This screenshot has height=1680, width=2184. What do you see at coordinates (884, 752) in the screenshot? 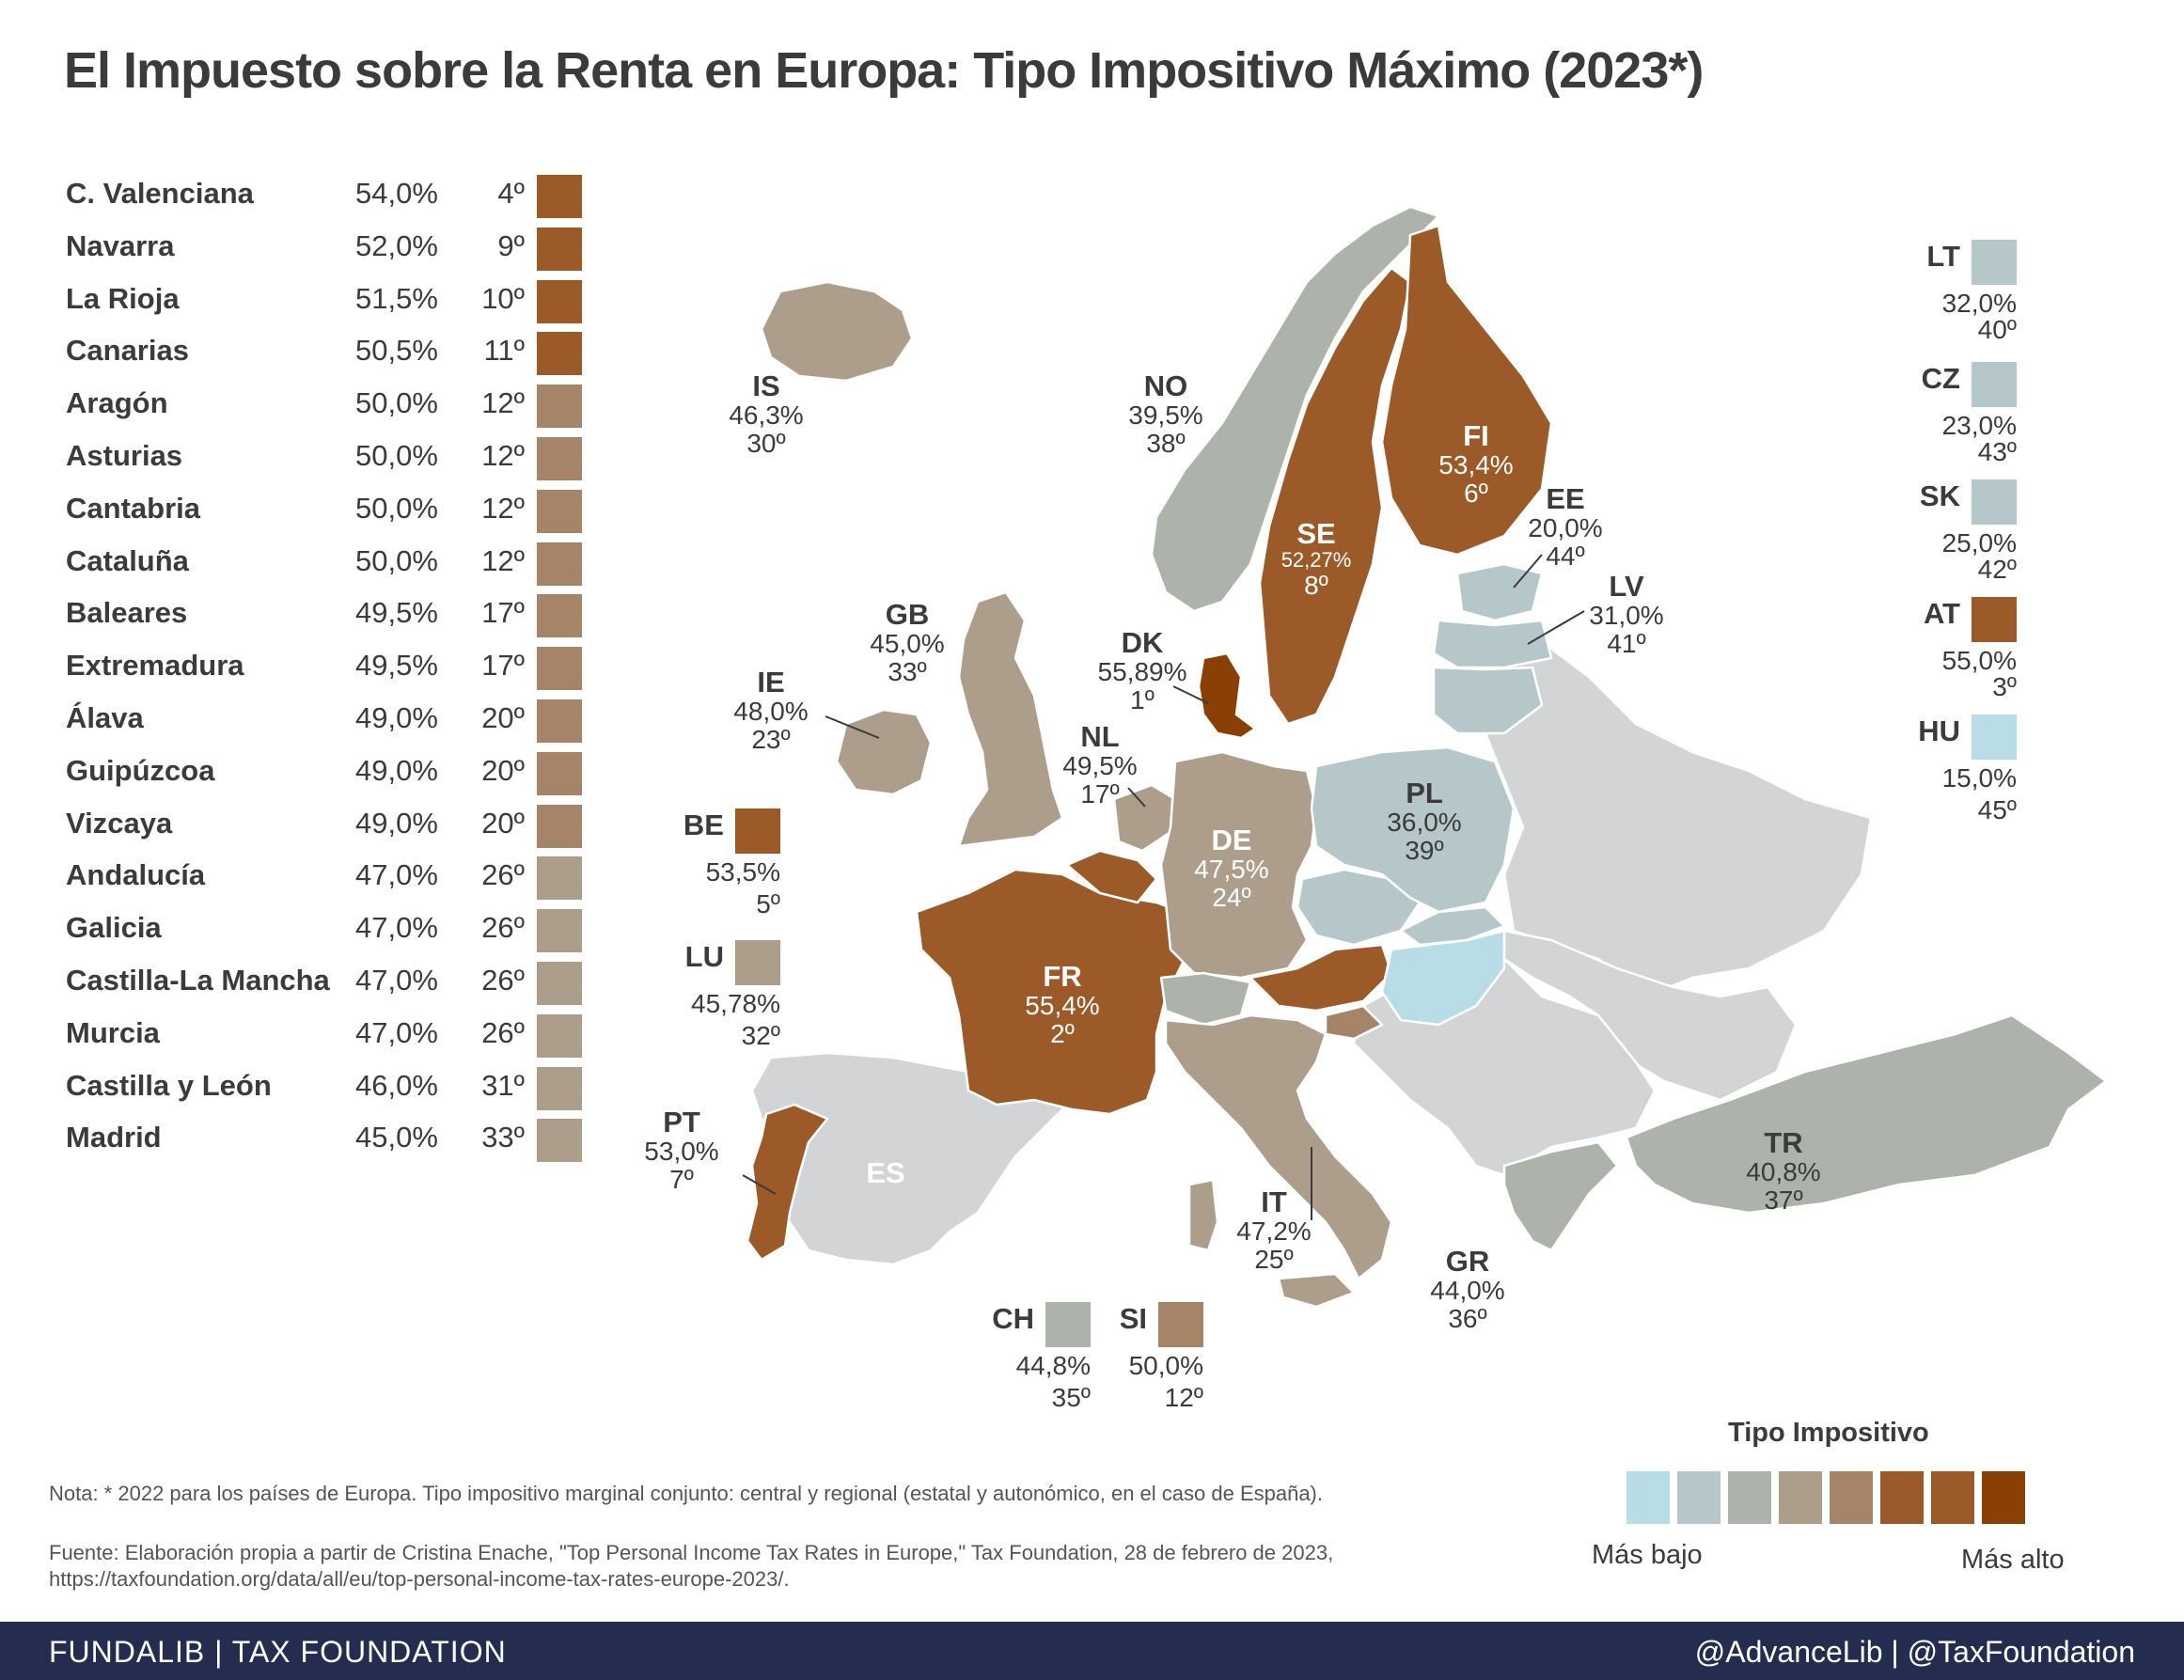
I see `map-country-ie` at bounding box center [884, 752].